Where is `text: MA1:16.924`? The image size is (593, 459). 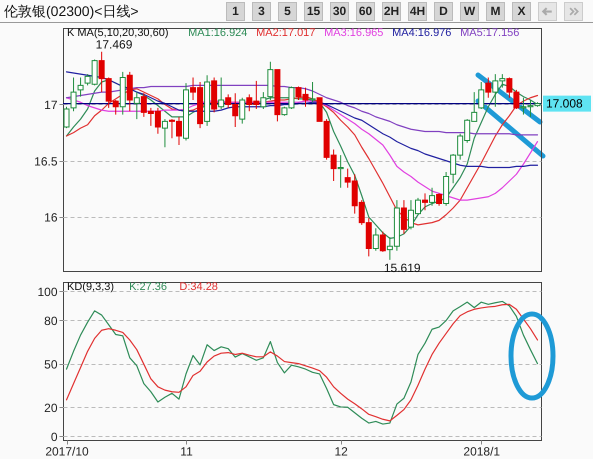
text: MA1:16.924 is located at coordinates (218, 33).